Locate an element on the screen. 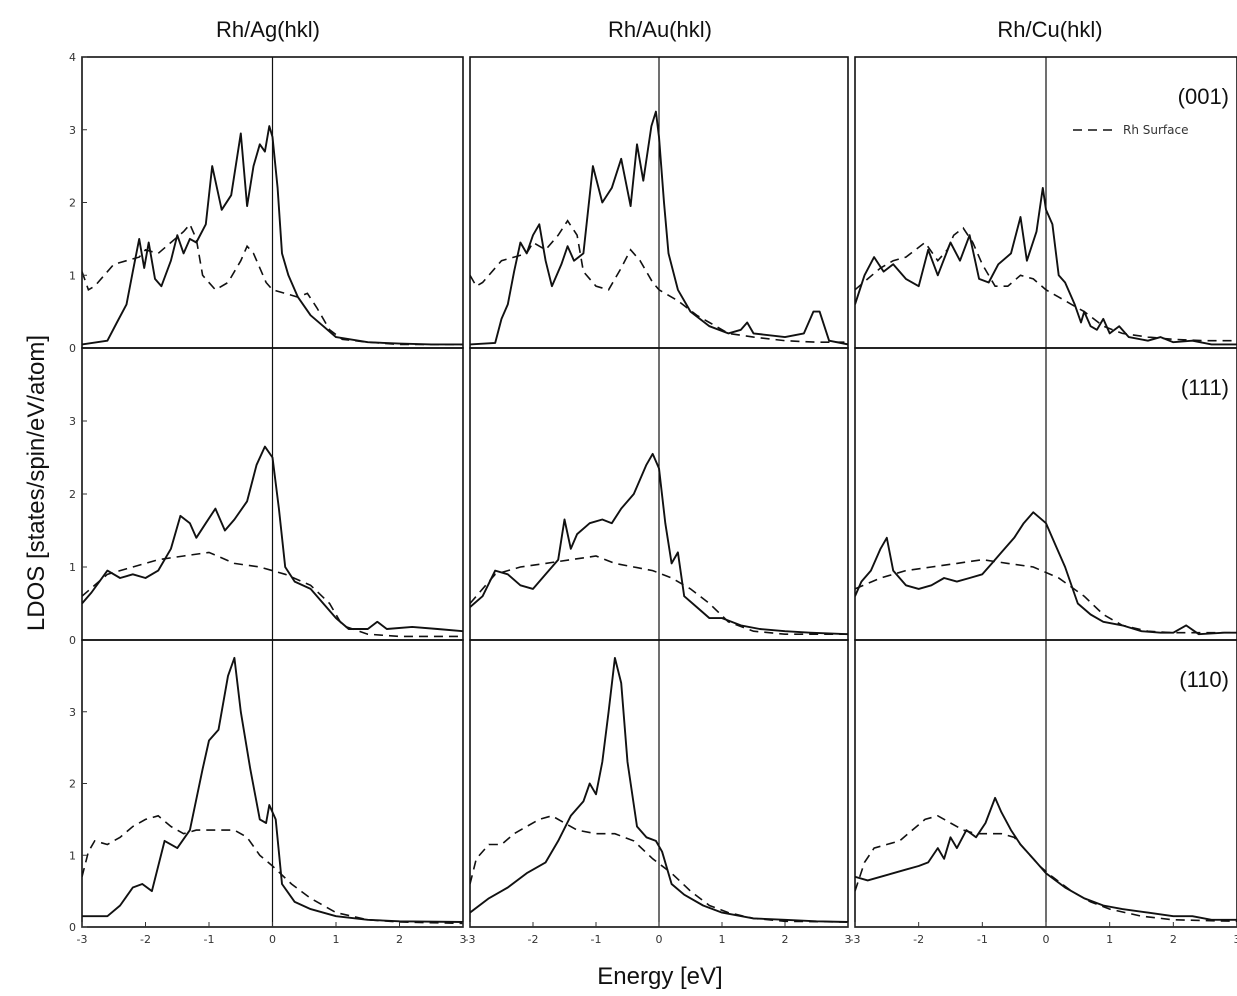 This screenshot has width=1237, height=996. panel-rhcuhkl-001: (001) Rh Surface is located at coordinates (1045, 202).